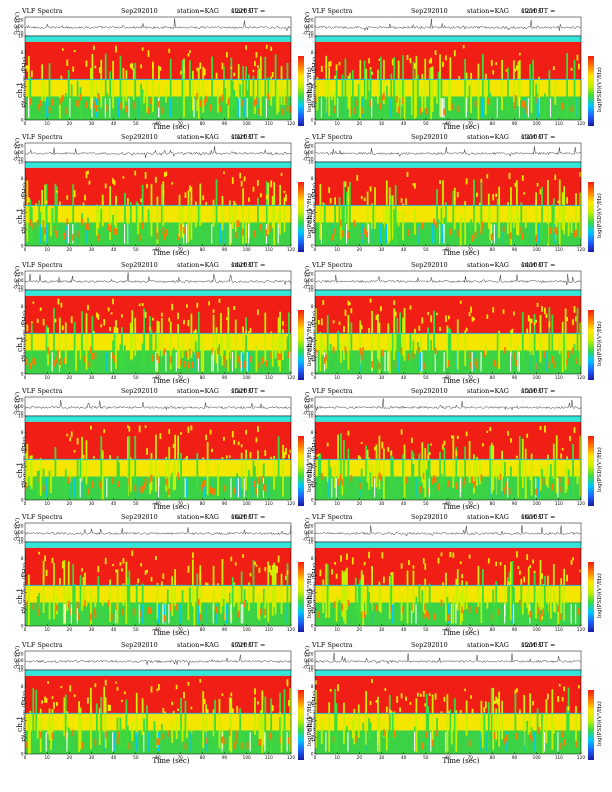 The width and height of the screenshot is (612, 792). Describe the element at coordinates (448, 713) in the screenshot. I see `spectro-line` at that location.